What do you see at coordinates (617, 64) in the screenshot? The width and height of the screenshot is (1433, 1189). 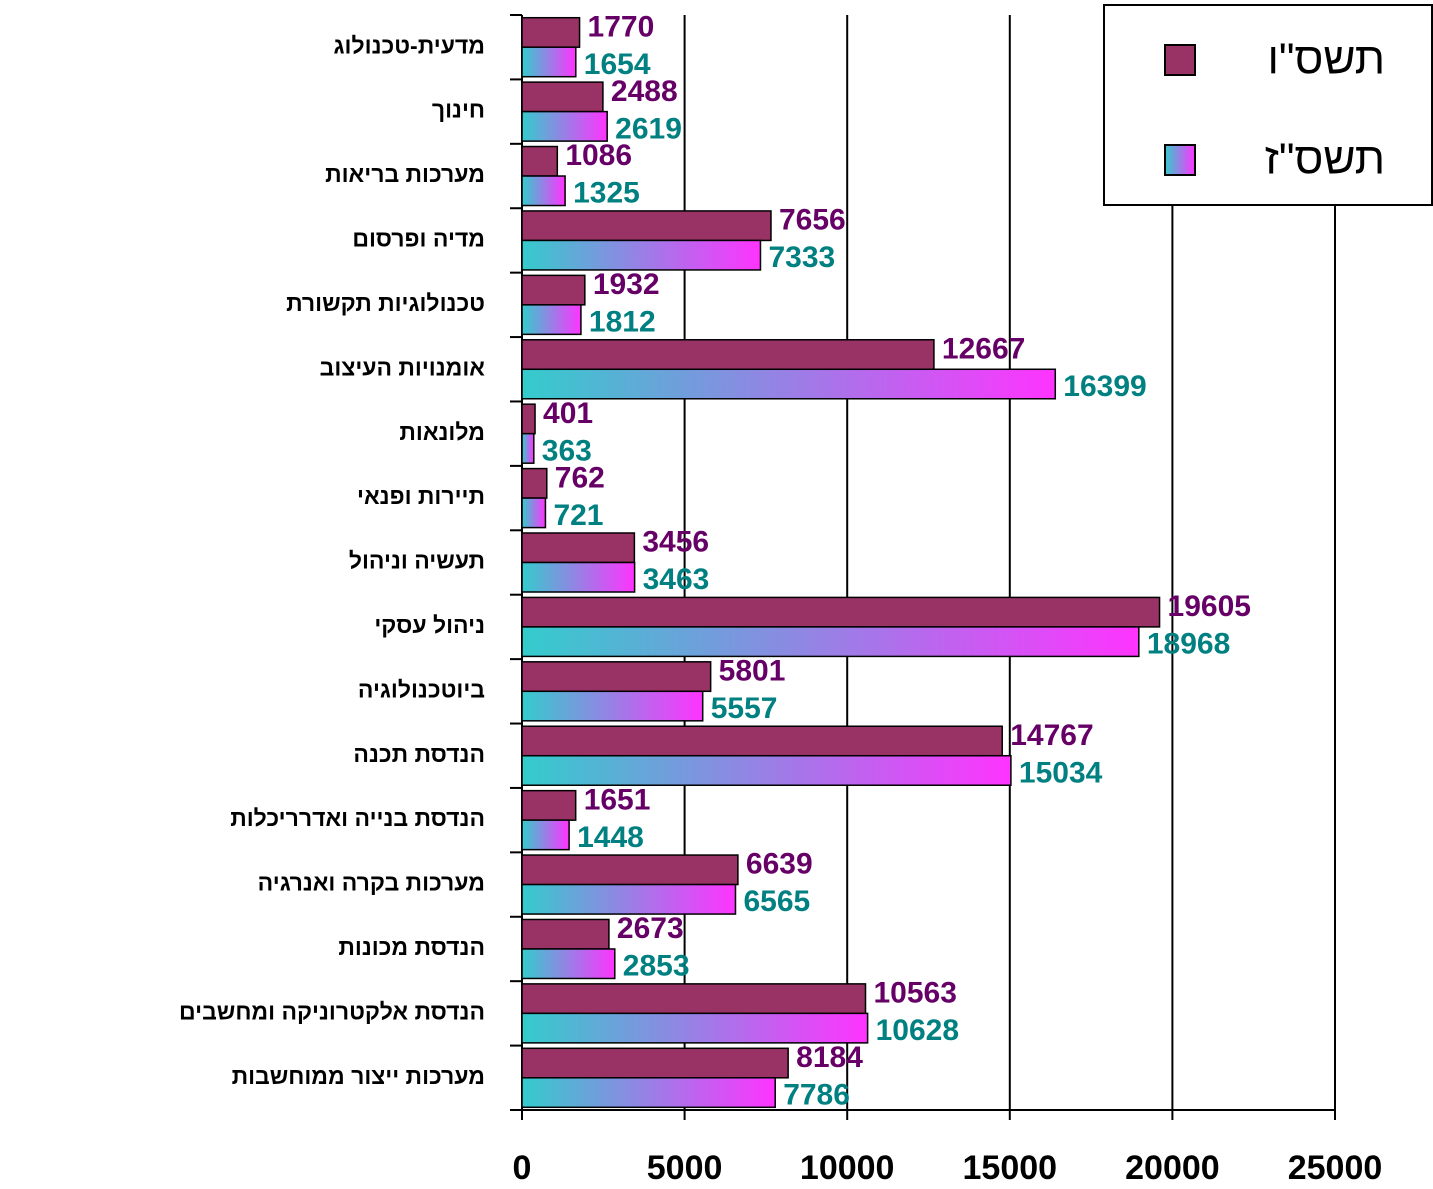 I see `value-label: 1654` at bounding box center [617, 64].